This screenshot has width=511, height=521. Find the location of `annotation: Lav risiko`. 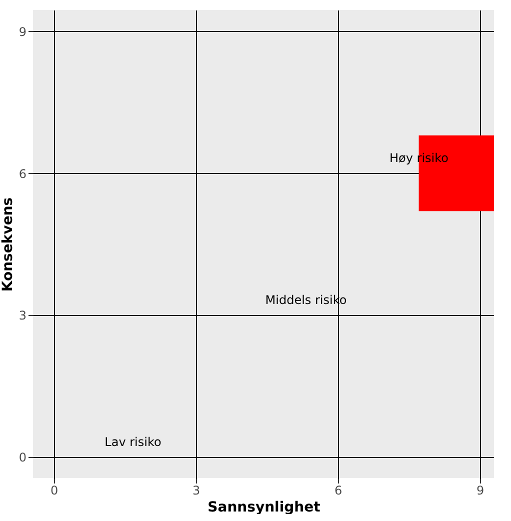

annotation: Lav risiko is located at coordinates (133, 442).